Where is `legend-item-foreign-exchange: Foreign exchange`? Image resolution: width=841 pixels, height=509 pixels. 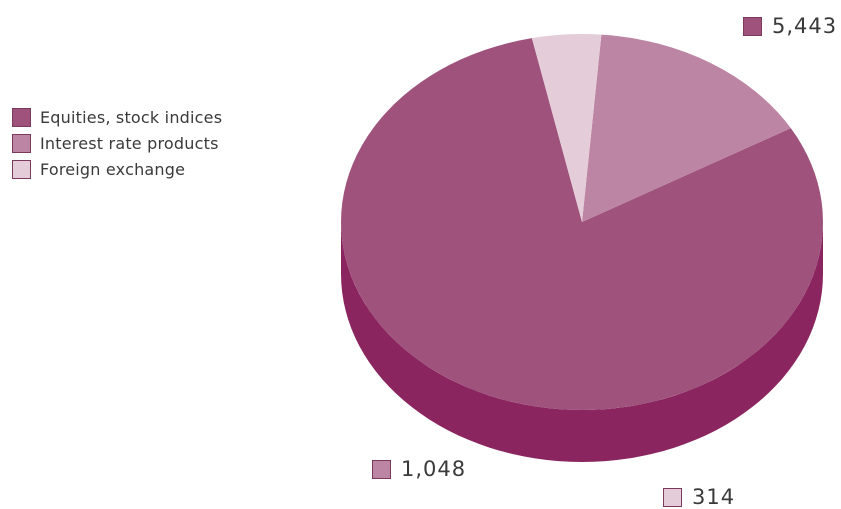 legend-item-foreign-exchange: Foreign exchange is located at coordinates (117, 169).